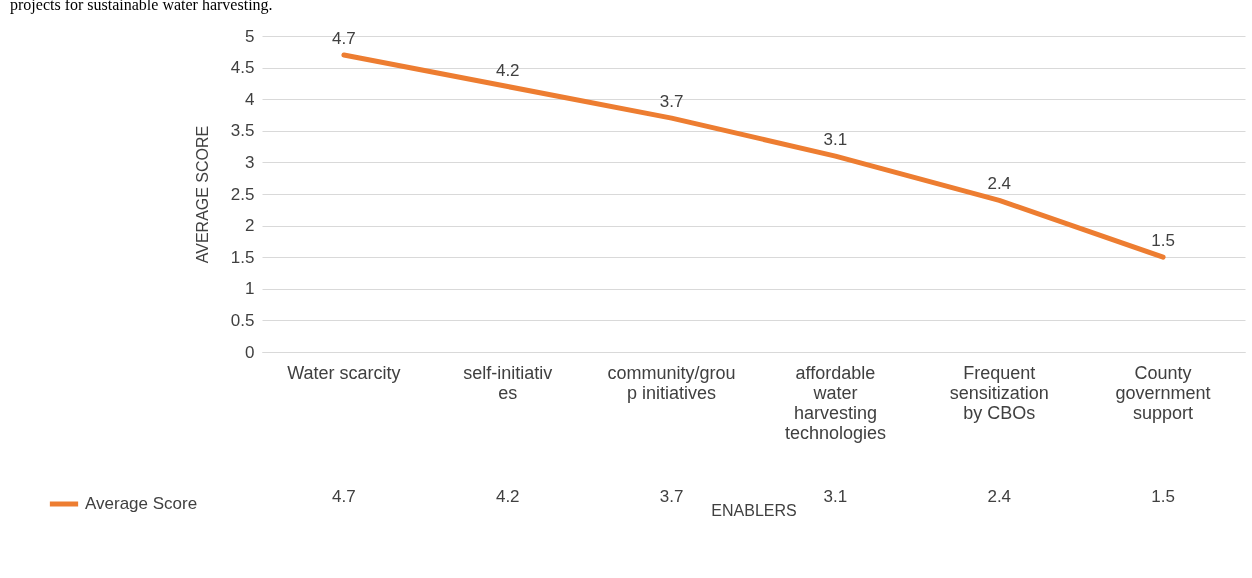 Image resolution: width=1252 pixels, height=578 pixels. What do you see at coordinates (835, 140) in the screenshot?
I see `annotation: 3.1` at bounding box center [835, 140].